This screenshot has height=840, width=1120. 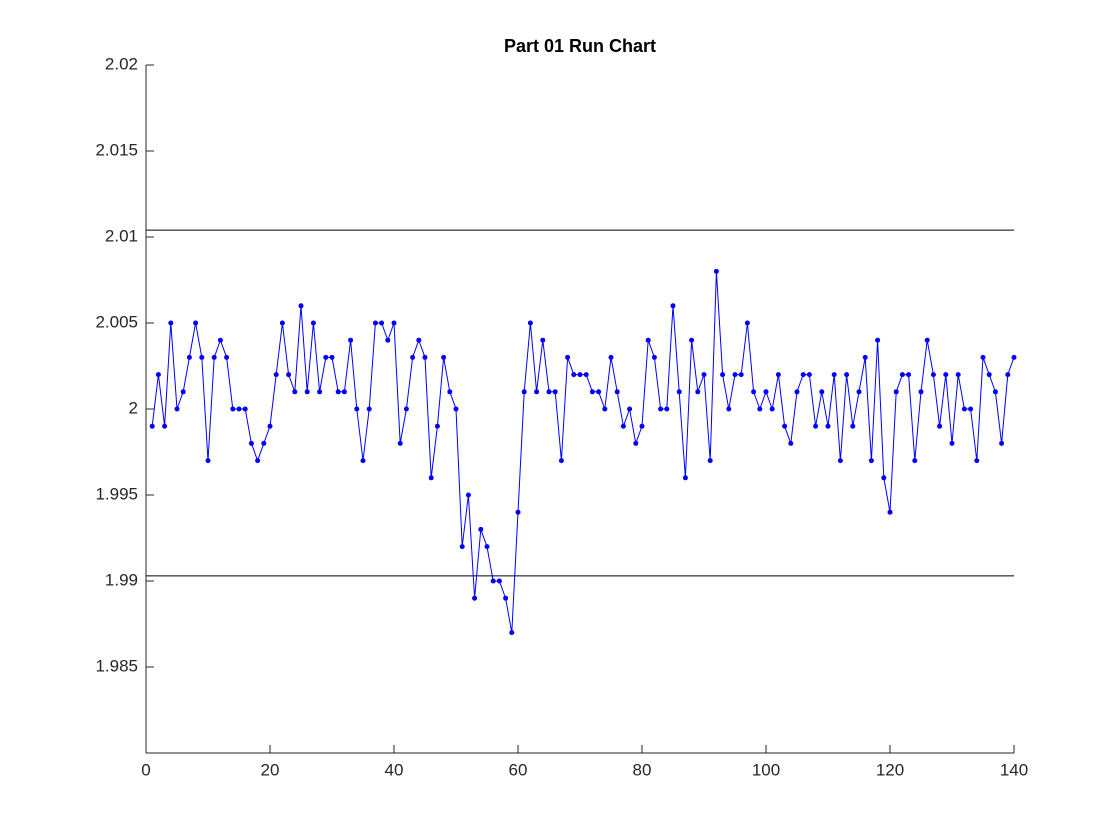 What do you see at coordinates (145, 769) in the screenshot?
I see `x-tick-label: 0` at bounding box center [145, 769].